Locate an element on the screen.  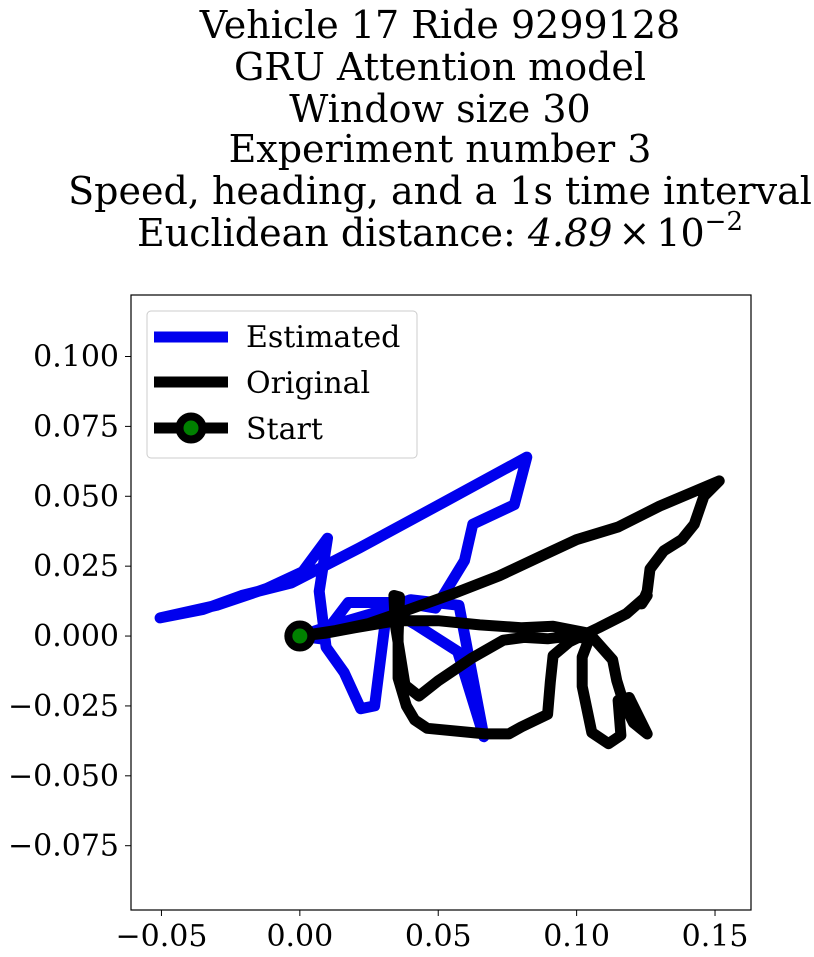
y-tick-label: −0.050 is located at coordinates (63, 776).